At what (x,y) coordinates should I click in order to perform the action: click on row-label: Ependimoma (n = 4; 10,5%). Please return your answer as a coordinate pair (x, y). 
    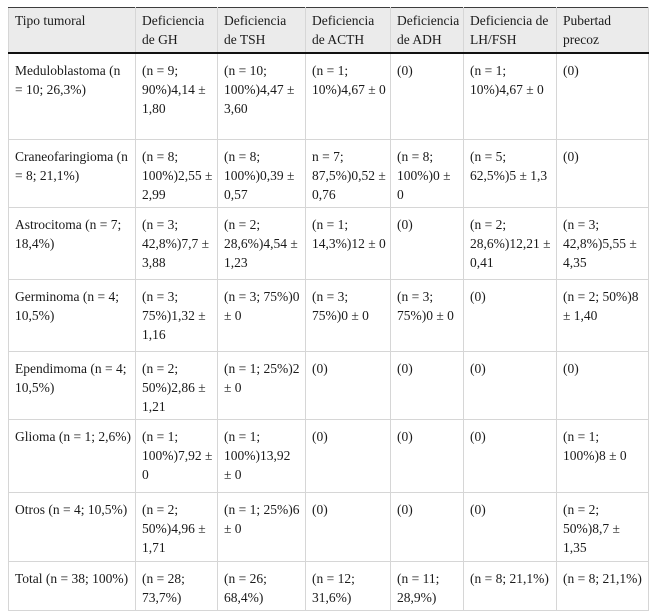
    Looking at the image, I should click on (72, 385).